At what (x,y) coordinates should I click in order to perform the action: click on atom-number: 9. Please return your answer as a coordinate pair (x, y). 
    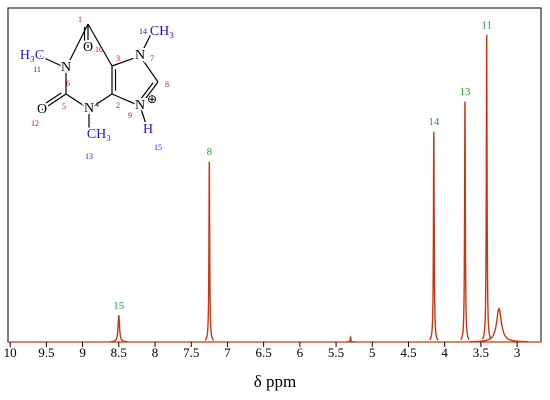
    Looking at the image, I should click on (130, 115).